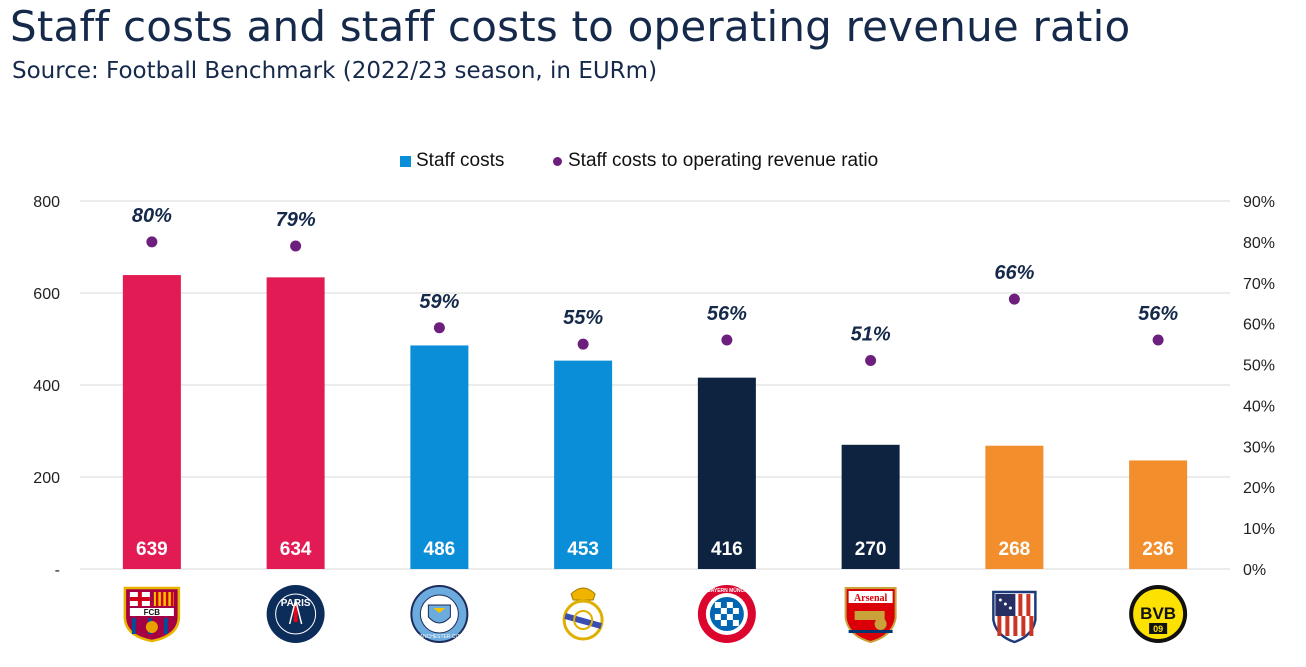 The width and height of the screenshot is (1306, 667). Describe the element at coordinates (557, 161) in the screenshot. I see `legend-dot-ratio` at that location.